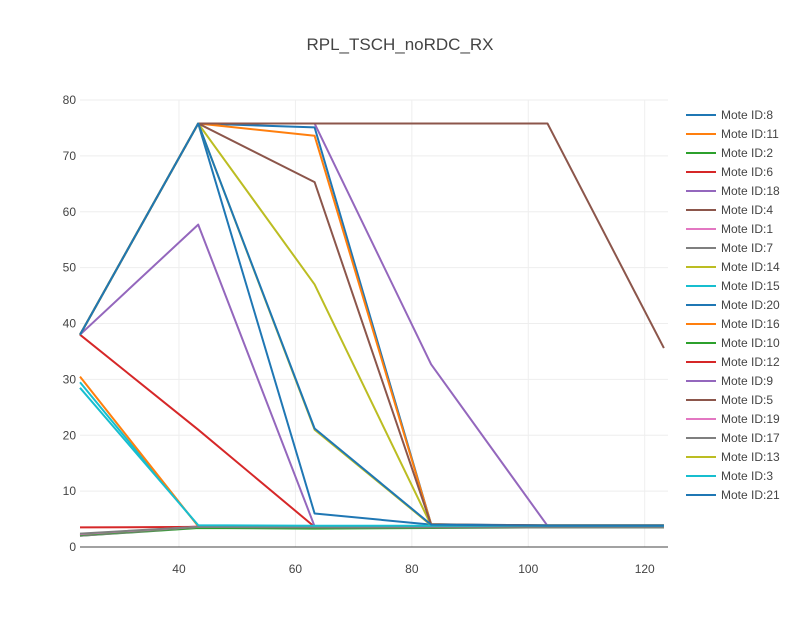 This screenshot has height=640, width=800. What do you see at coordinates (70, 324) in the screenshot?
I see `y-tick-label: 40` at bounding box center [70, 324].